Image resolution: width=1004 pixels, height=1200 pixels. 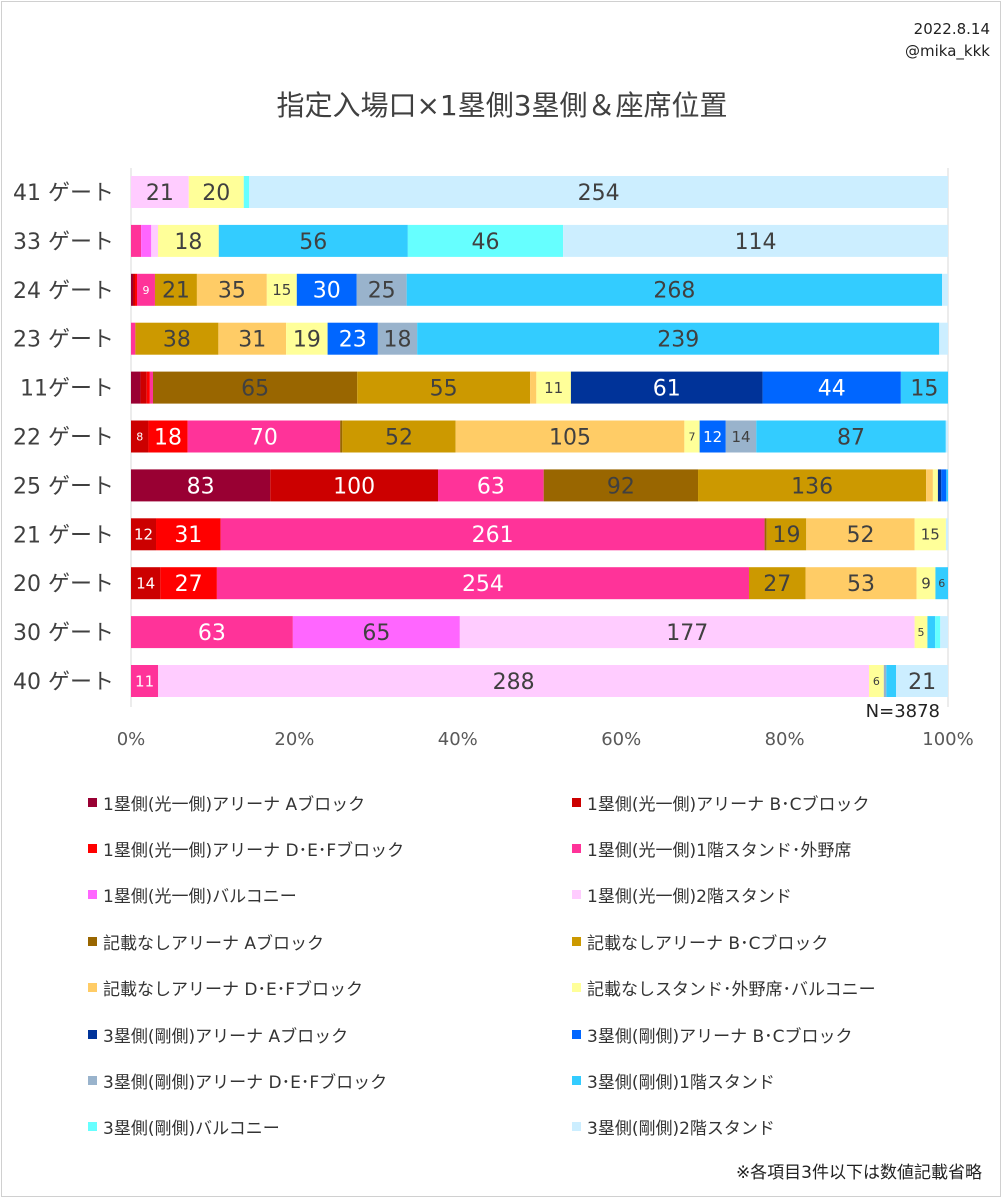 What do you see at coordinates (785, 739) in the screenshot?
I see `x-tick-label: 80%` at bounding box center [785, 739].